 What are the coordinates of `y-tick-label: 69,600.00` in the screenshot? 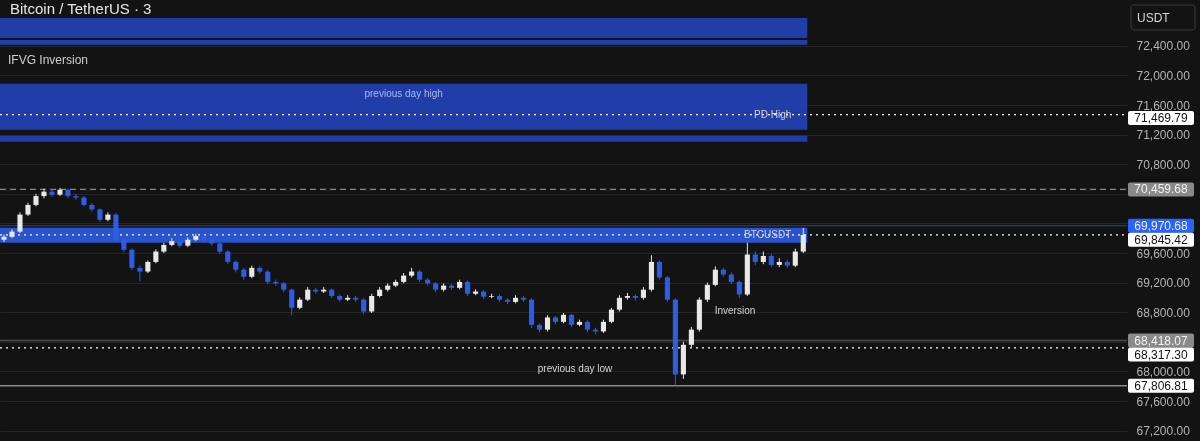 It's located at (1163, 253).